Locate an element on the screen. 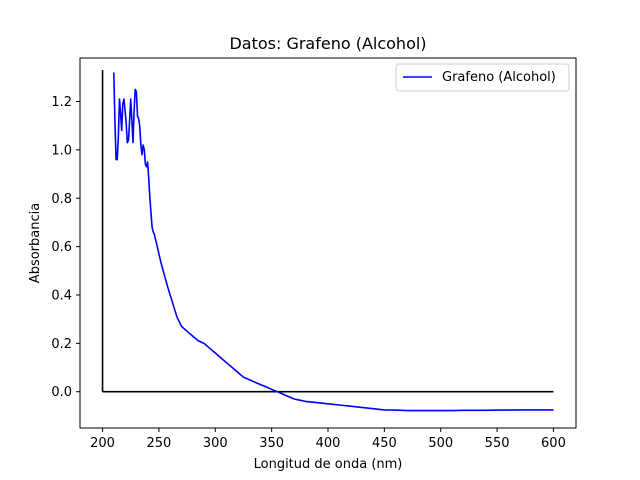 This screenshot has height=480, width=640. y-tick-label: 0.6 is located at coordinates (61, 247).